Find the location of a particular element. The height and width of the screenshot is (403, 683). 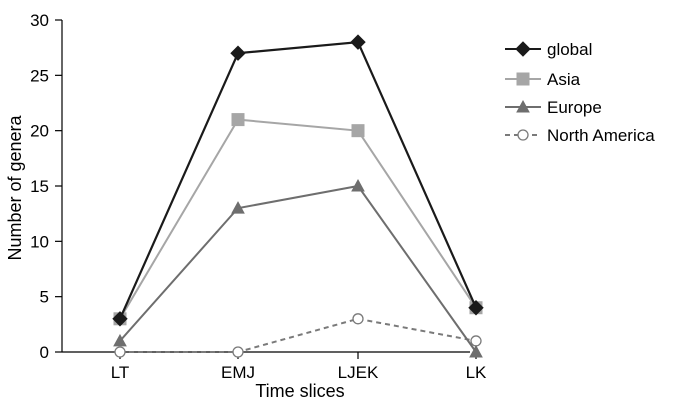

series-north-america is located at coordinates (298, 335).